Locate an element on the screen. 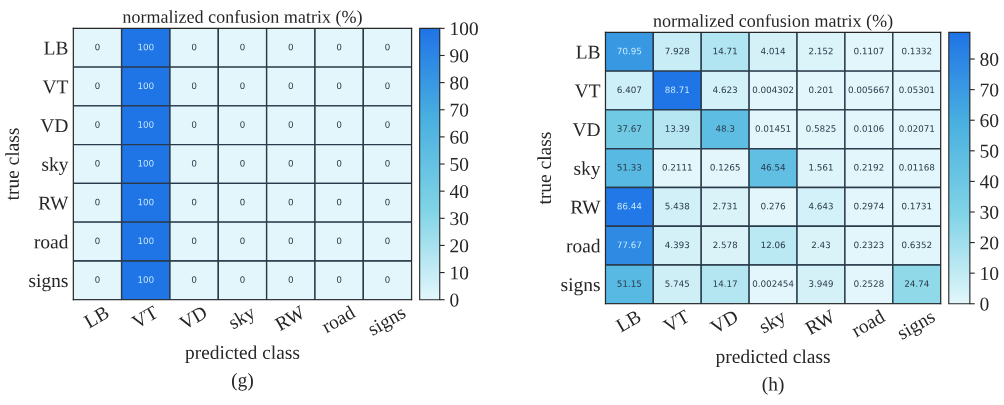 This screenshot has height=405, width=1004. data-label: 0.01451 is located at coordinates (773, 128).